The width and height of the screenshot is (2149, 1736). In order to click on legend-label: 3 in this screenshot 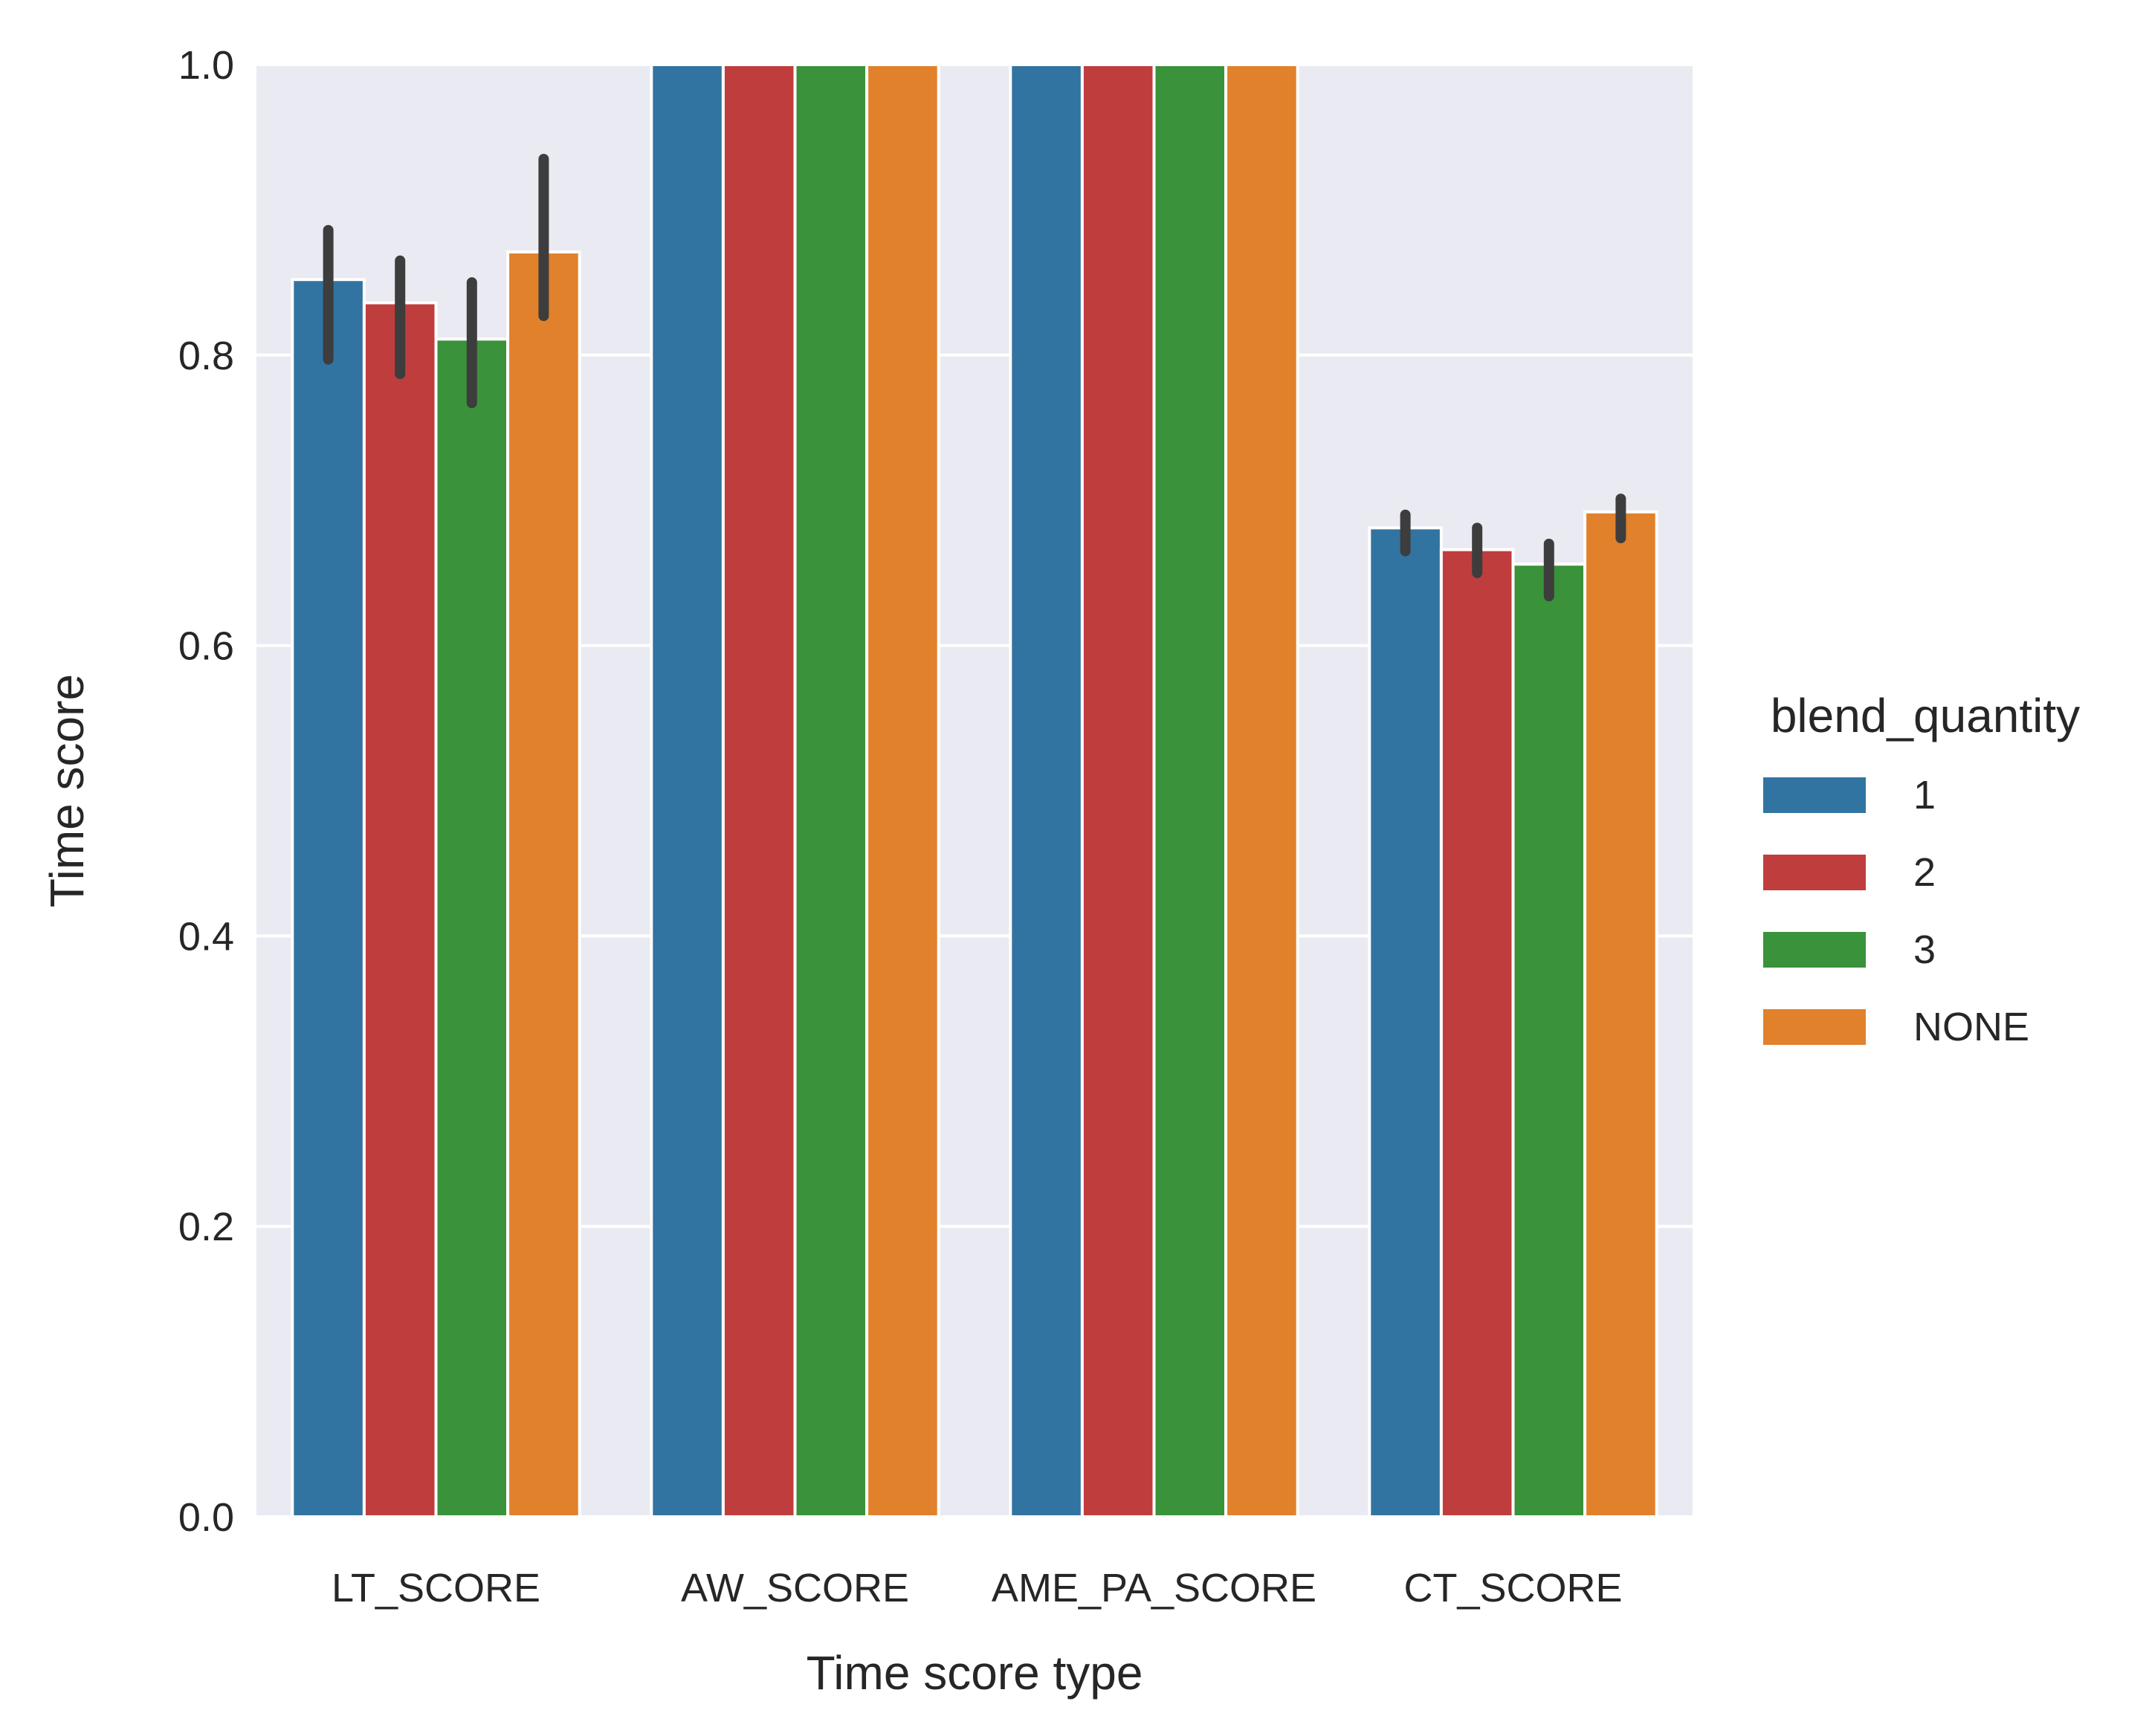, I will do `click(1924, 949)`.